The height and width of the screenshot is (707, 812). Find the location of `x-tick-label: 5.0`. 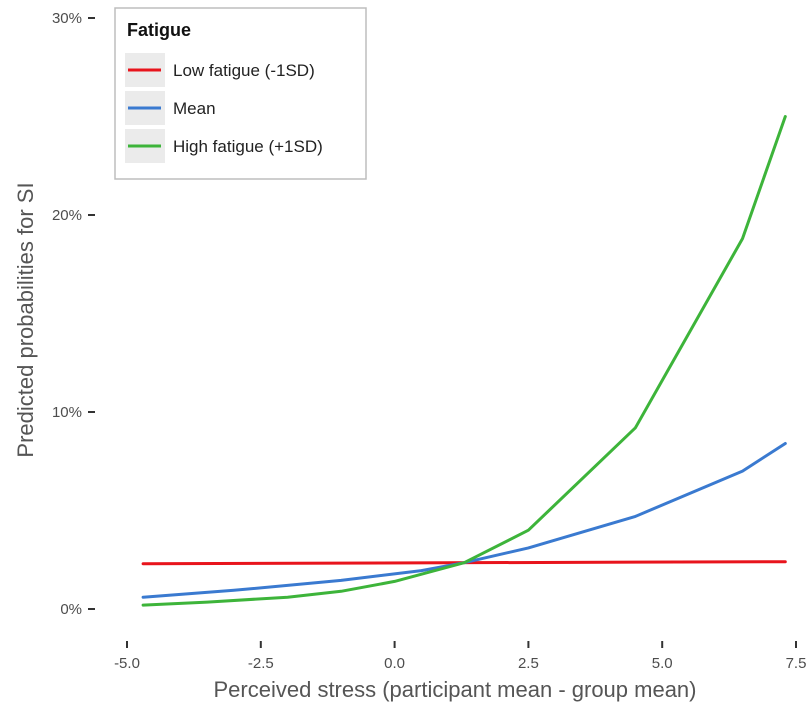

x-tick-label: 5.0 is located at coordinates (662, 663).